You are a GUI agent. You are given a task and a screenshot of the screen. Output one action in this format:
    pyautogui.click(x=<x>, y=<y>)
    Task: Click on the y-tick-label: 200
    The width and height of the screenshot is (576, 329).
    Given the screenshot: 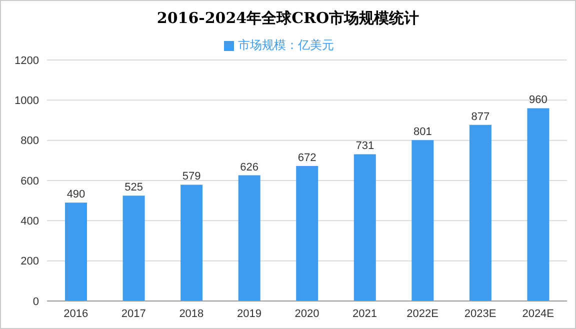 What is the action you would take?
    pyautogui.click(x=29, y=262)
    